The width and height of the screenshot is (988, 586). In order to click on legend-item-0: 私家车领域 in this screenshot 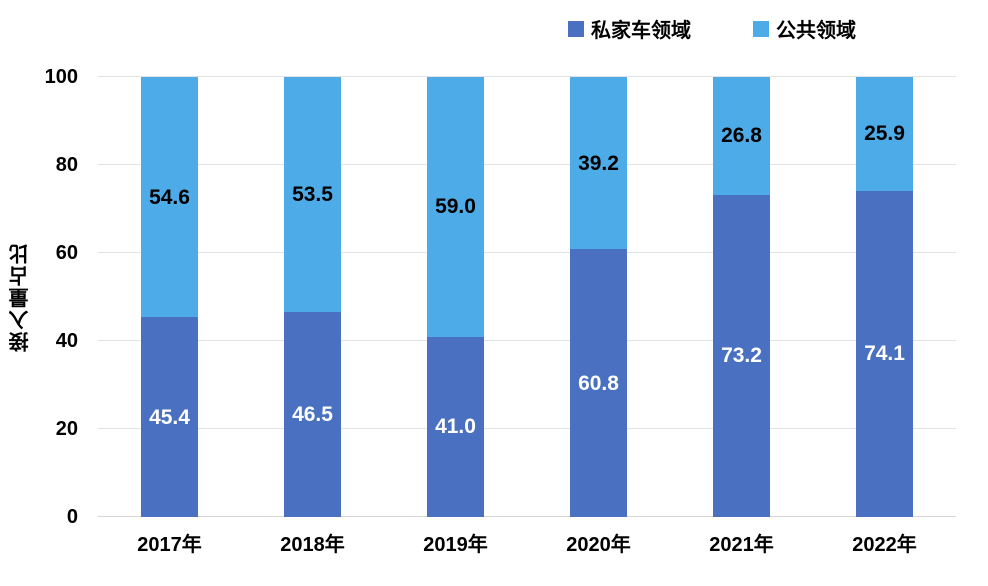, I will do `click(629, 28)`.